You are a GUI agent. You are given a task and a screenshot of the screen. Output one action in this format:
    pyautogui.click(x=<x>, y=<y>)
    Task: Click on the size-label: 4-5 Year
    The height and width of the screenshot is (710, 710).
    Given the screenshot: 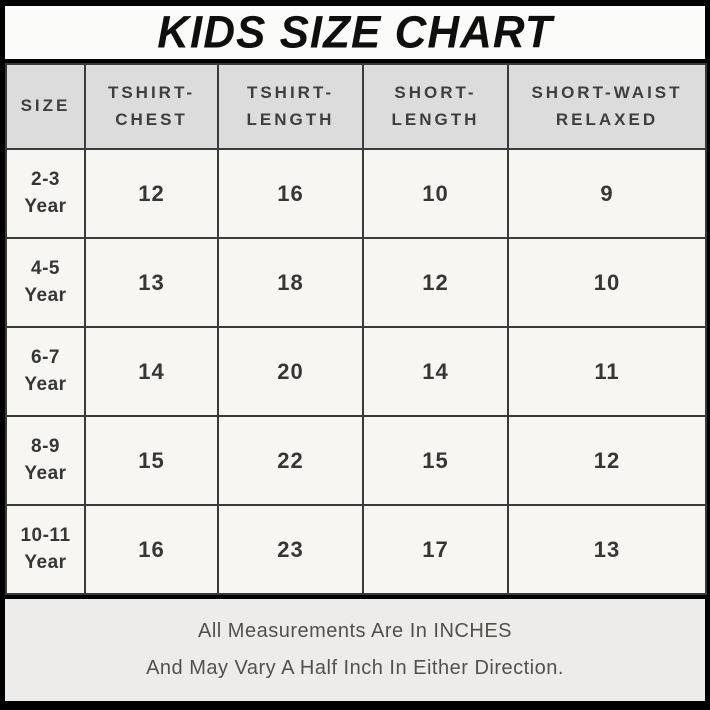 What is the action you would take?
    pyautogui.click(x=45, y=282)
    